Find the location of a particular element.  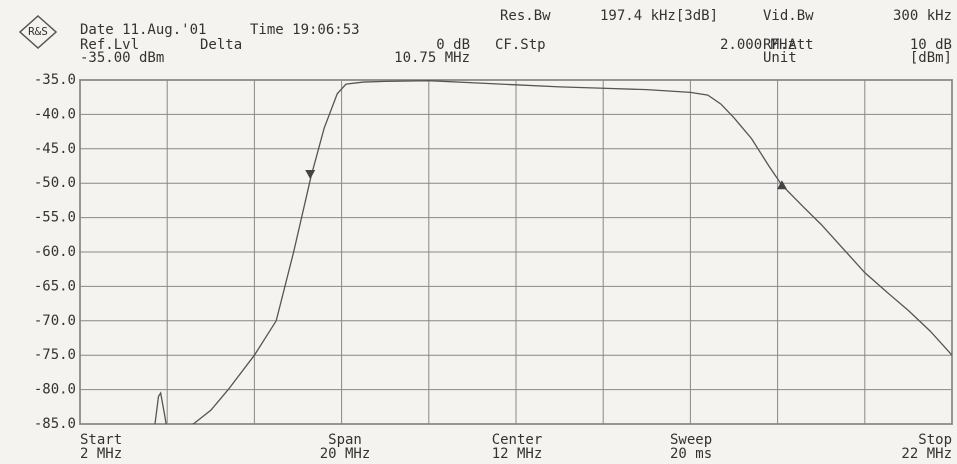

y-tick-label: -80.0 is located at coordinates (55, 390).